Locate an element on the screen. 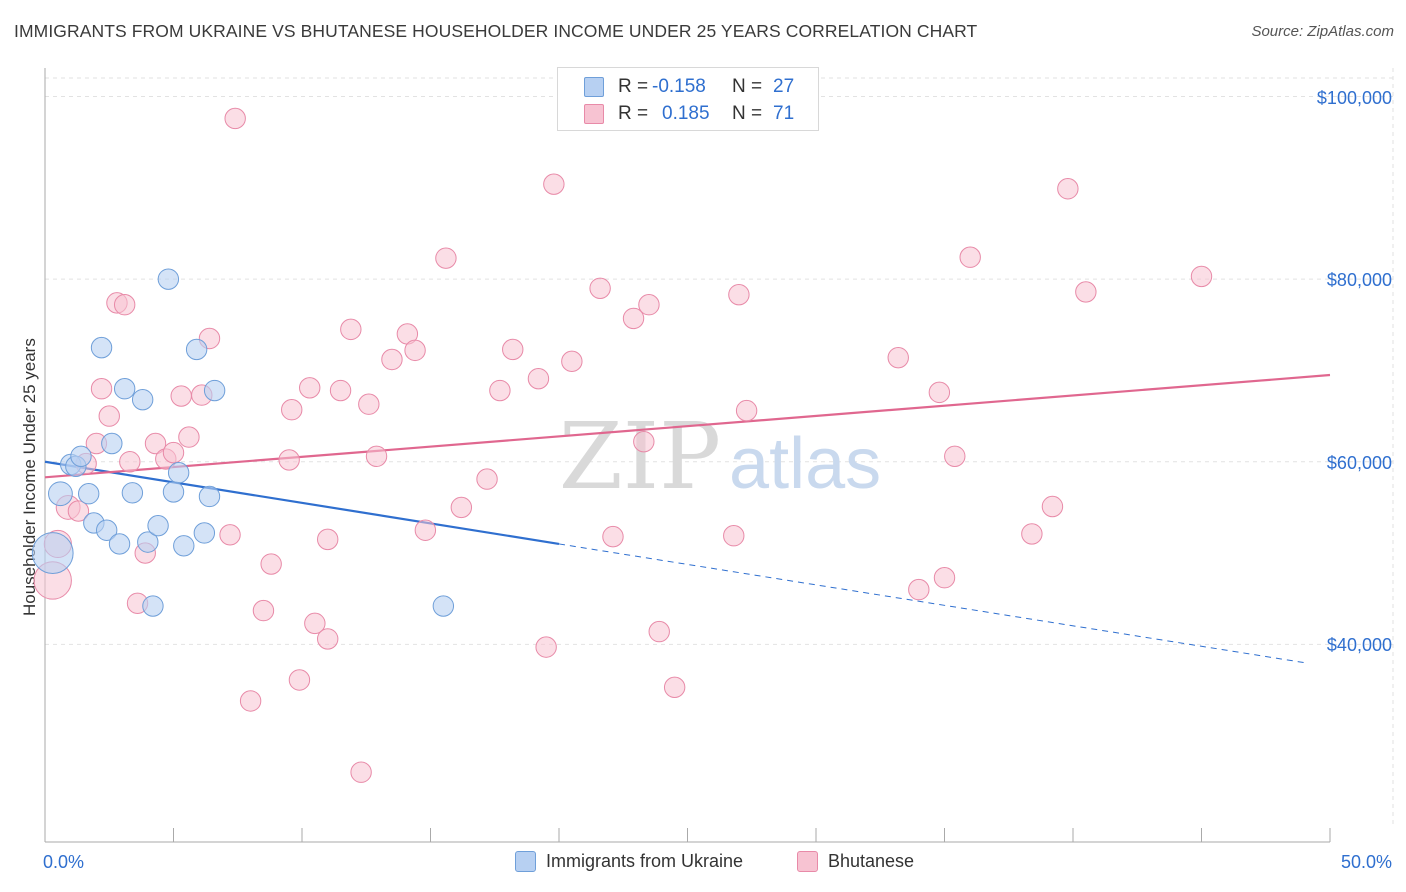 Image resolution: width=1406 pixels, height=892 pixels. correlation-legend: R = -0.158 N = 27 R = 0.185 N = 71 is located at coordinates (688, 99).